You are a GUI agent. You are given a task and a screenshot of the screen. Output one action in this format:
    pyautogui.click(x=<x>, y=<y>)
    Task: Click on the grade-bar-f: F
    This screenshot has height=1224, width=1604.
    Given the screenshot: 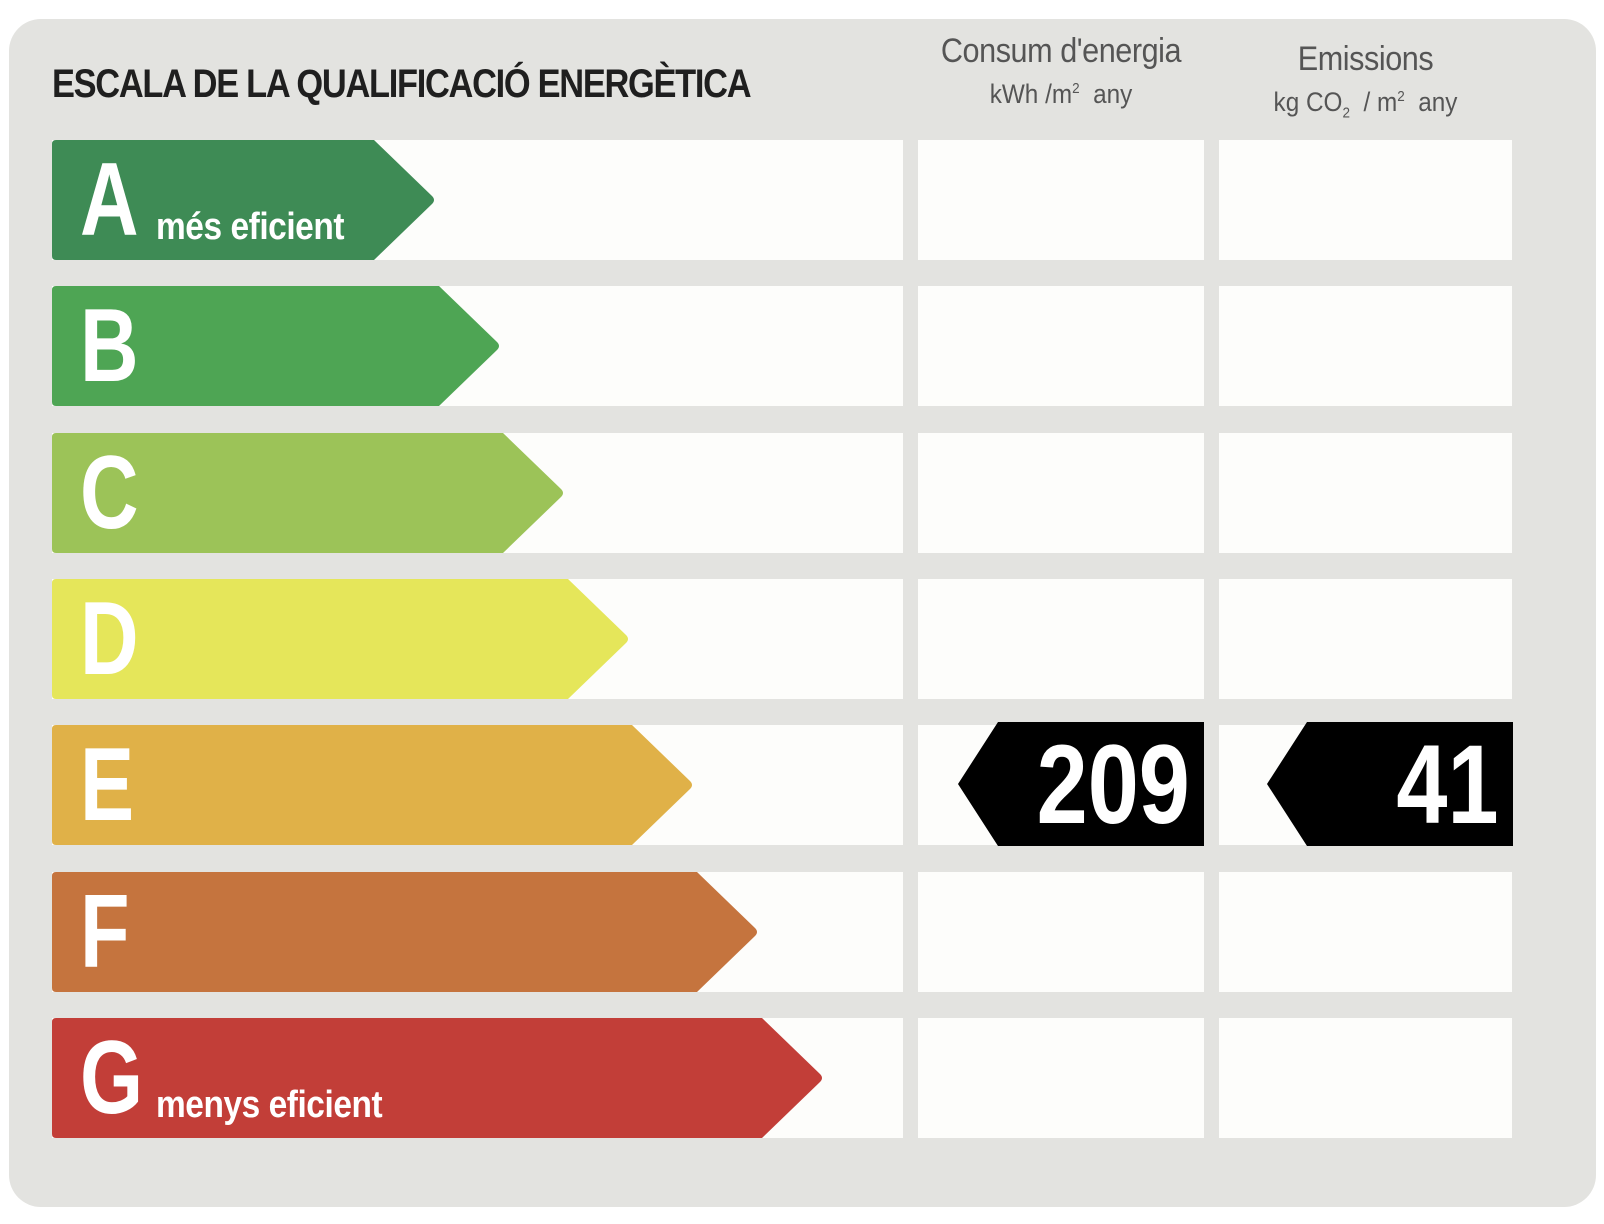 What is the action you would take?
    pyautogui.click(x=406, y=932)
    